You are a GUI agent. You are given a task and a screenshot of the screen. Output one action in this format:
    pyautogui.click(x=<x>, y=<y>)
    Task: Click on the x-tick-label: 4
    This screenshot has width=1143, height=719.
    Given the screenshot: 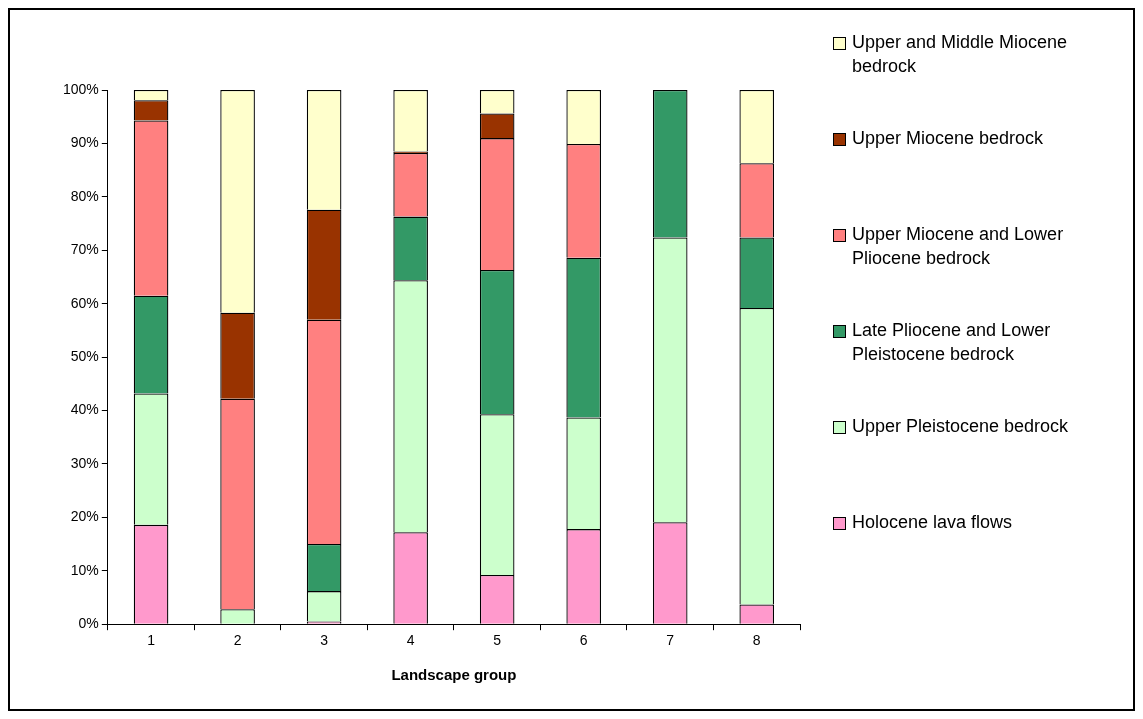 What is the action you would take?
    pyautogui.click(x=410, y=640)
    